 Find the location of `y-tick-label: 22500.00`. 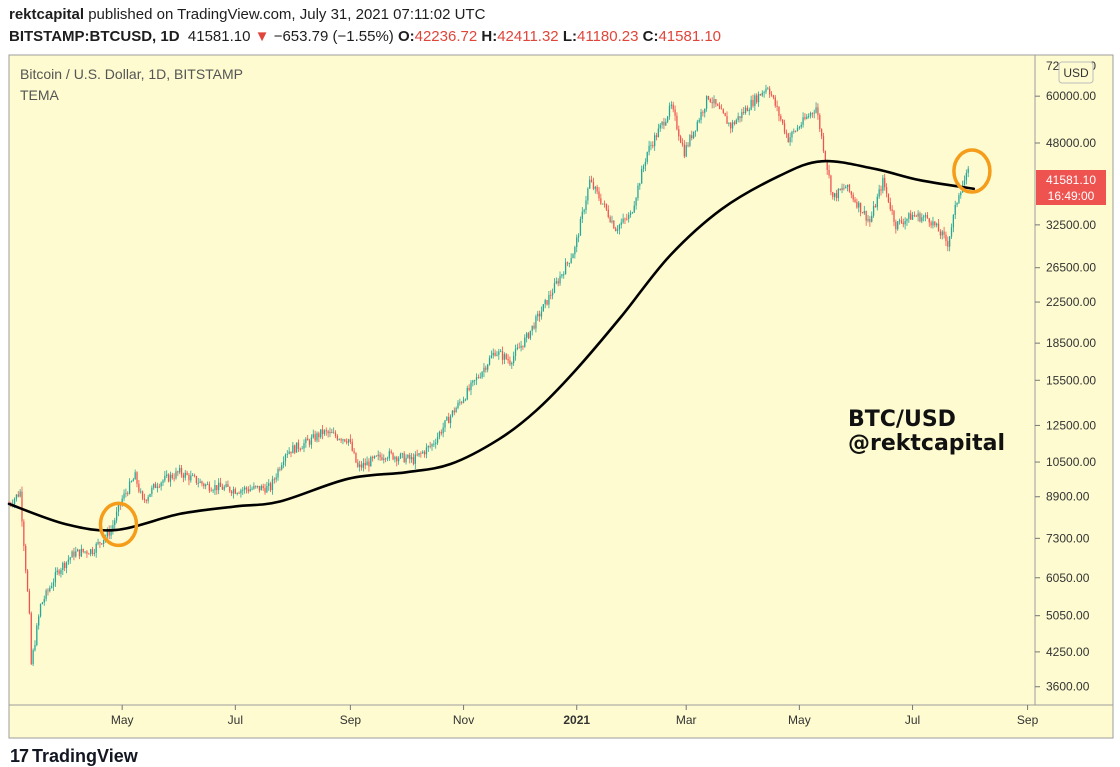

y-tick-label: 22500.00 is located at coordinates (1071, 302).